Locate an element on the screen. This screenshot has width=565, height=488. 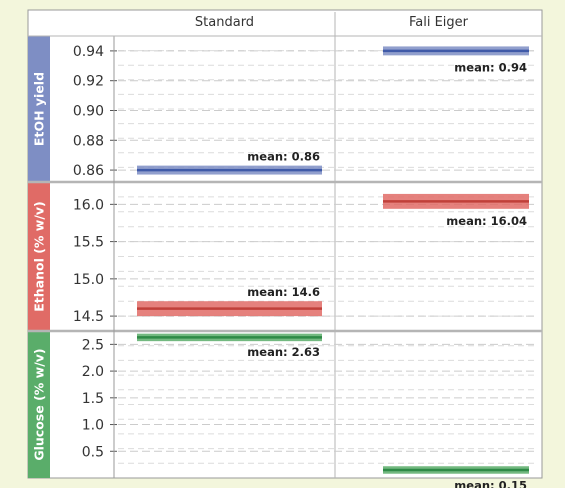
y-tick-label: 14.5 is located at coordinates (88, 317).